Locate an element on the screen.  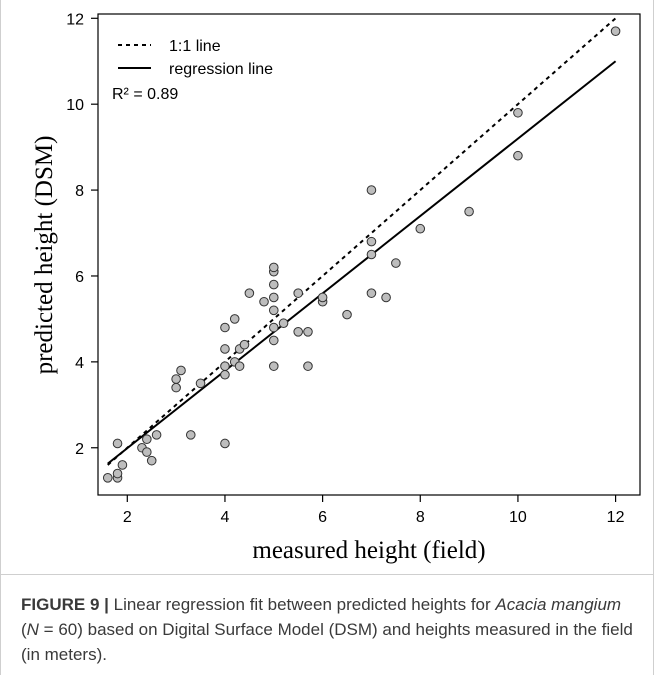
caption-species: Acacia mangium is located at coordinates (558, 604).